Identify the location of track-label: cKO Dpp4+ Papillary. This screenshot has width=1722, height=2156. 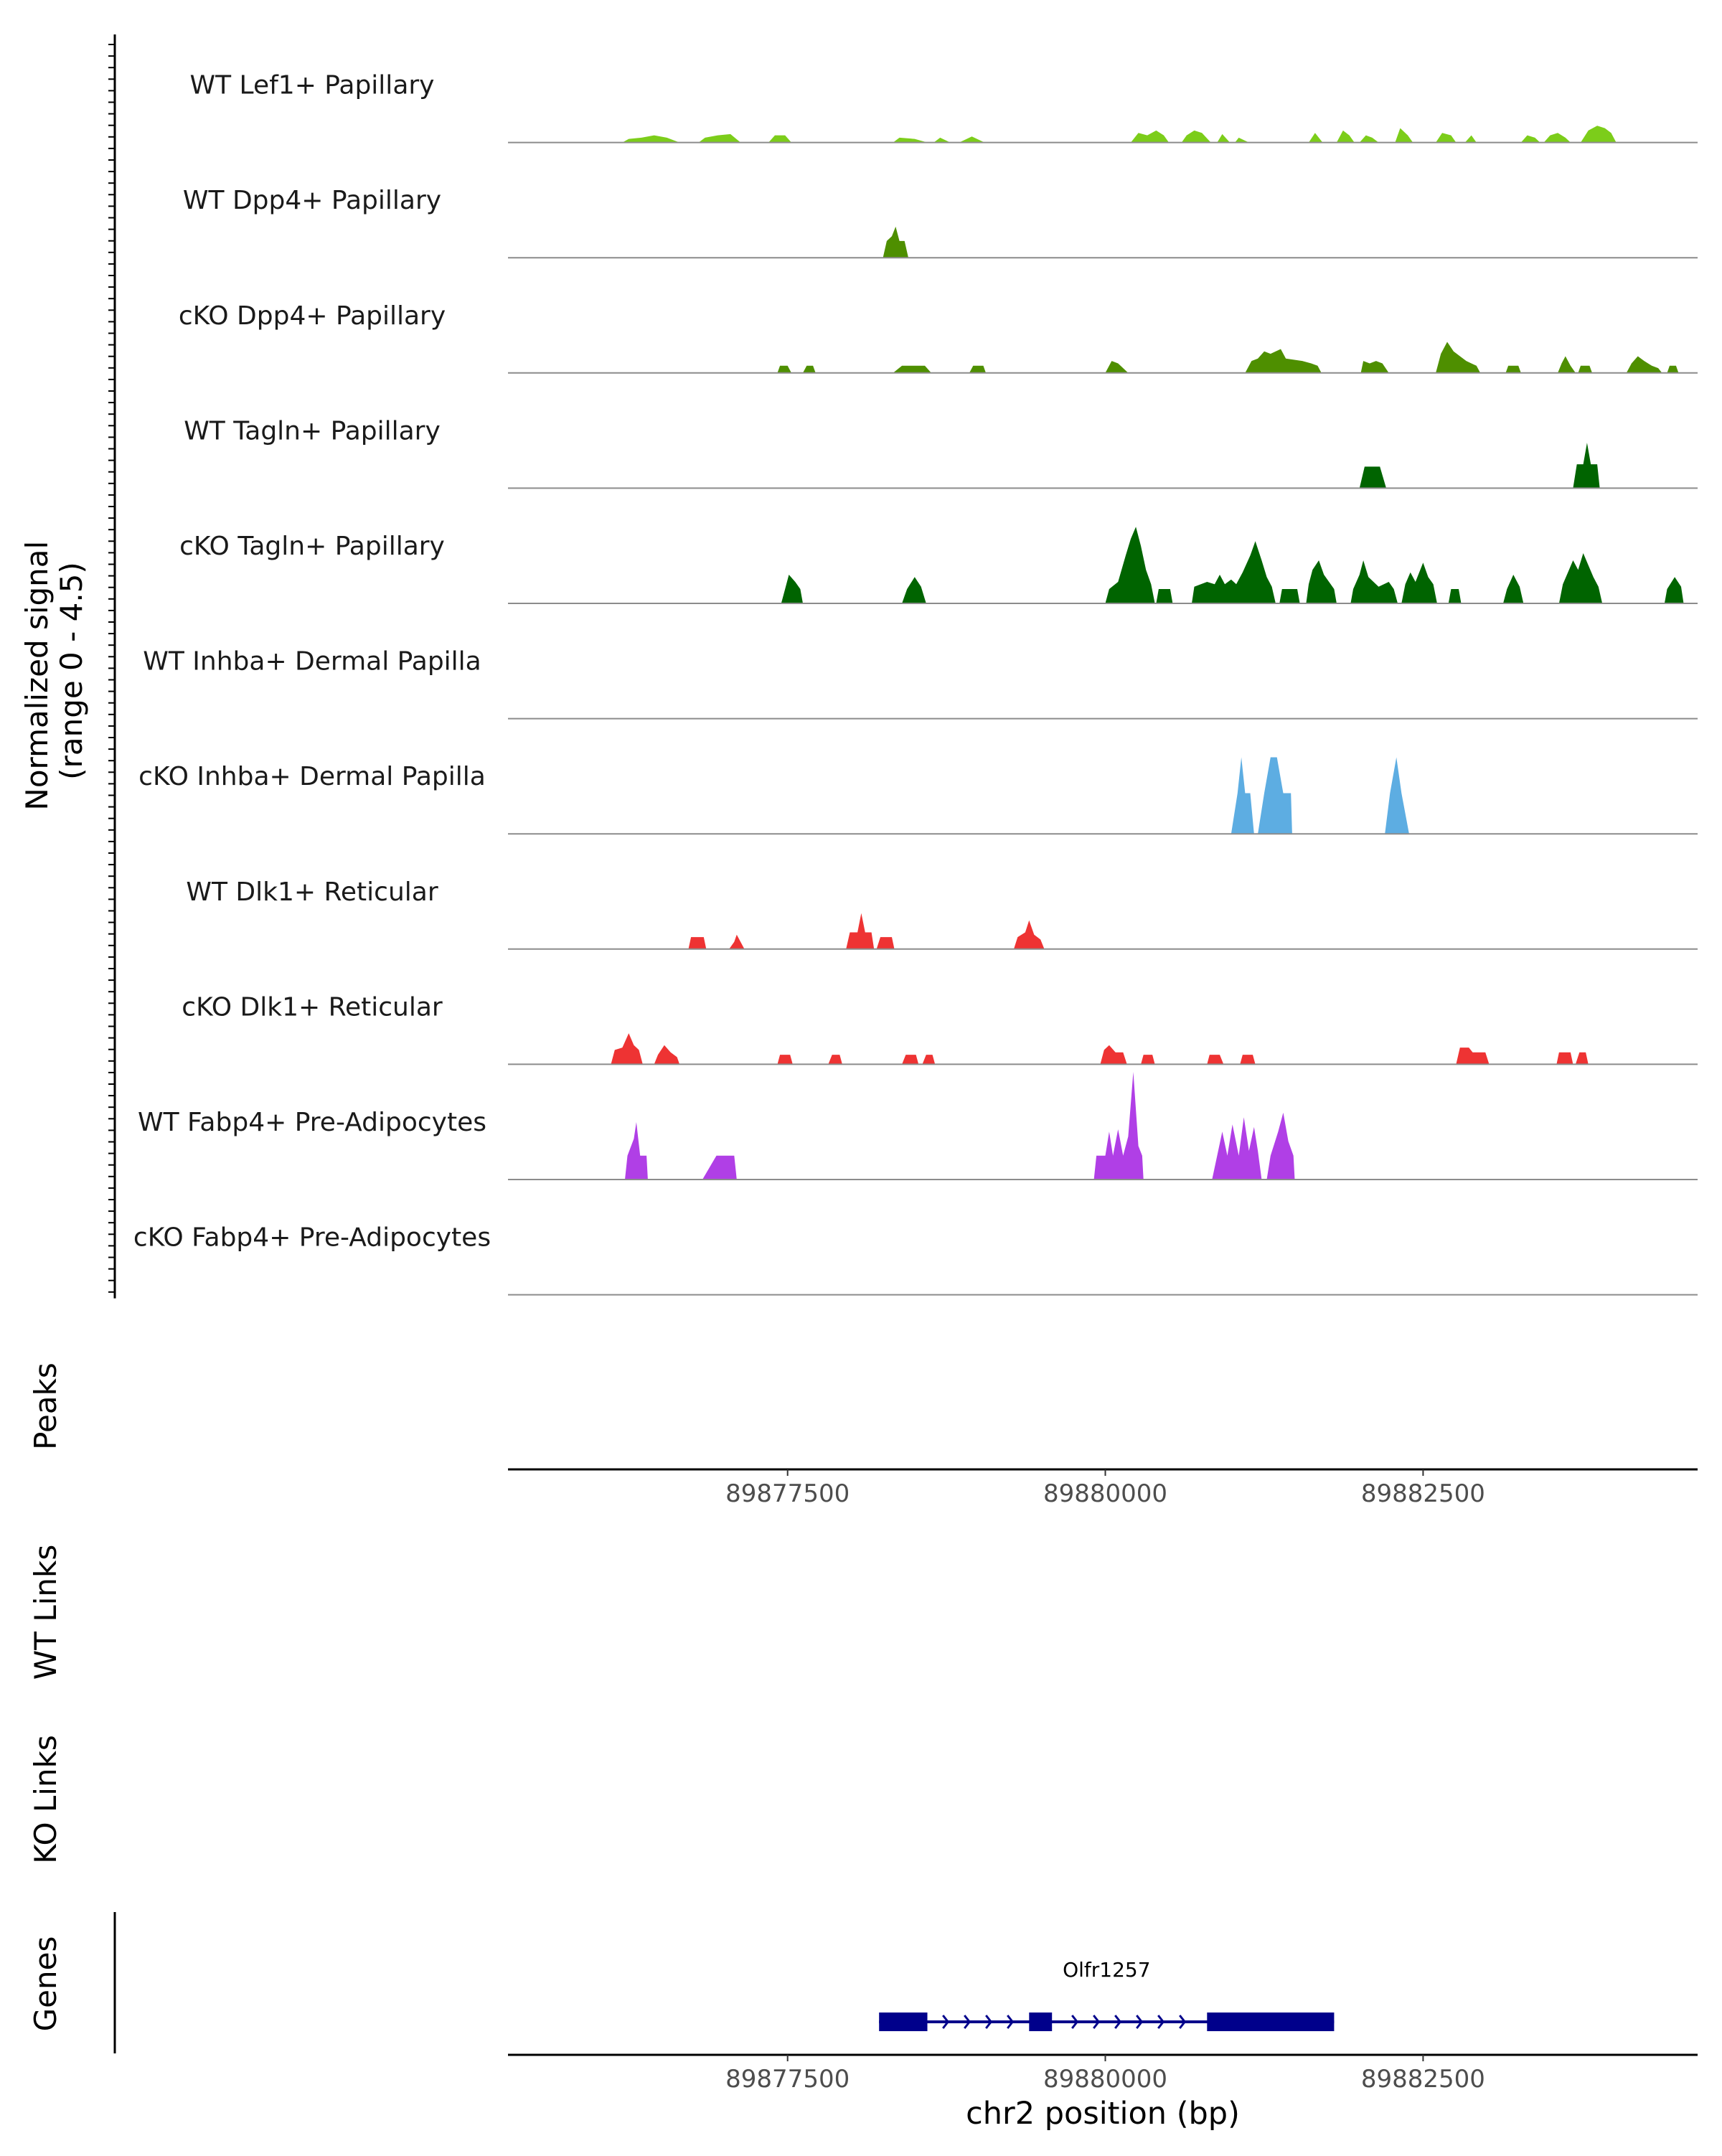
(313, 316).